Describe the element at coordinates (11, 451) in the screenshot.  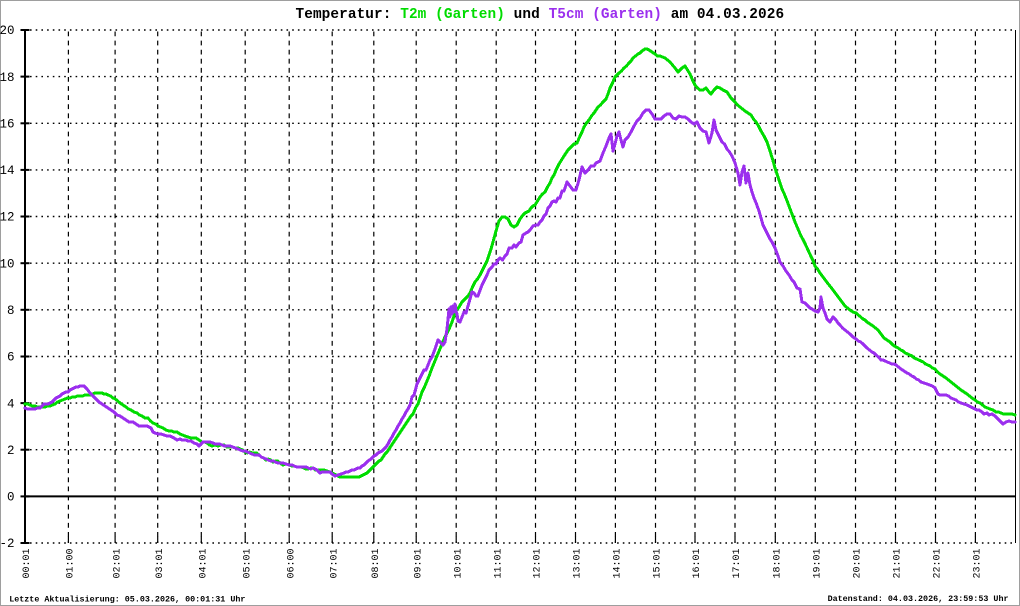
I see `svg-text: 2` at that location.